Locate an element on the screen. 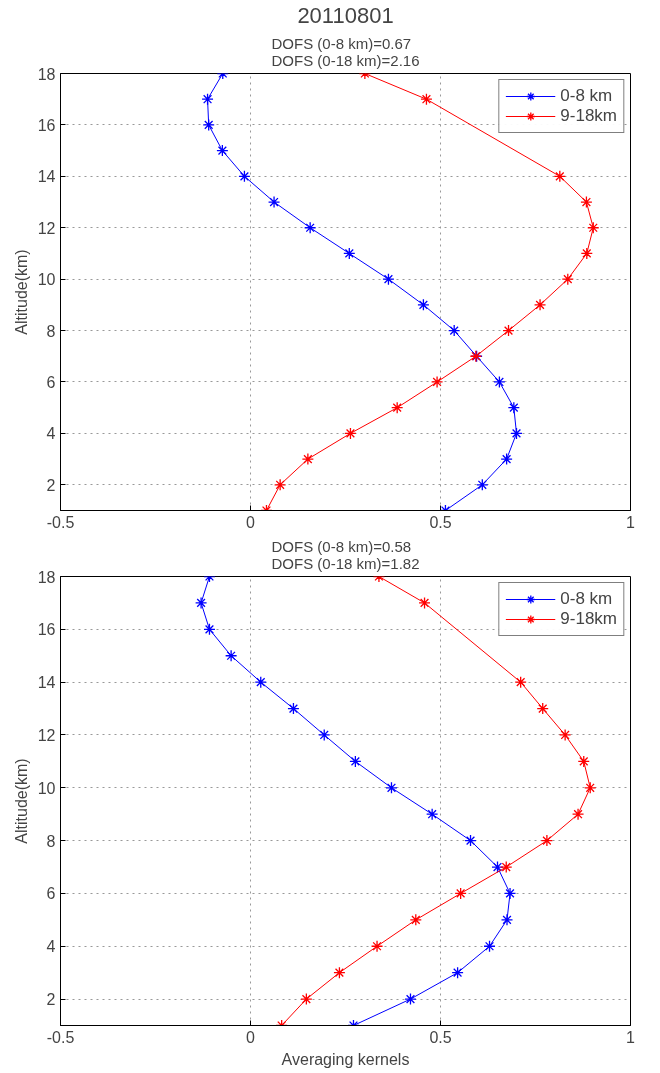 The height and width of the screenshot is (1073, 660). chart-title: 20110801 is located at coordinates (345, 15).